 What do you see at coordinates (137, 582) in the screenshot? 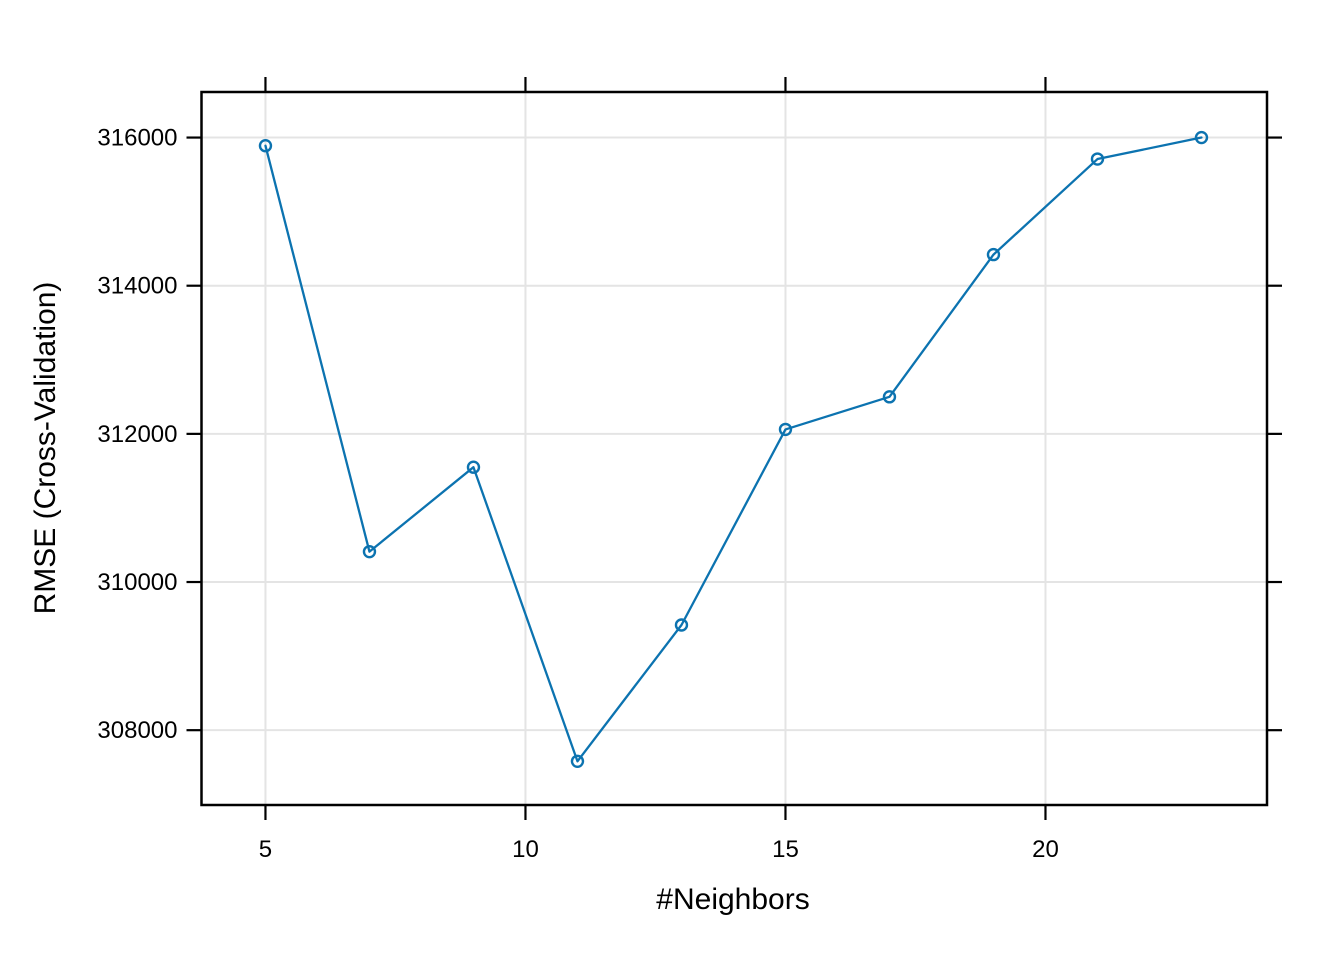
I see `y-tick-label: 310000` at bounding box center [137, 582].